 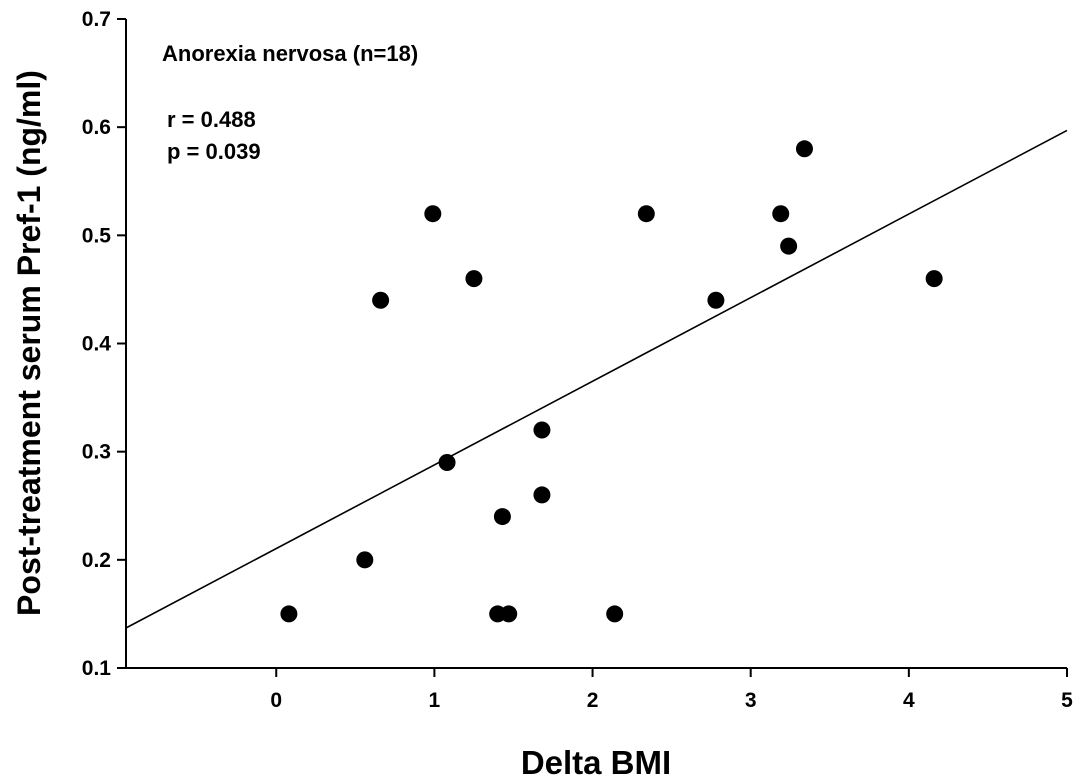 What do you see at coordinates (96, 127) in the screenshot?
I see `y-tick-label: 0.6` at bounding box center [96, 127].